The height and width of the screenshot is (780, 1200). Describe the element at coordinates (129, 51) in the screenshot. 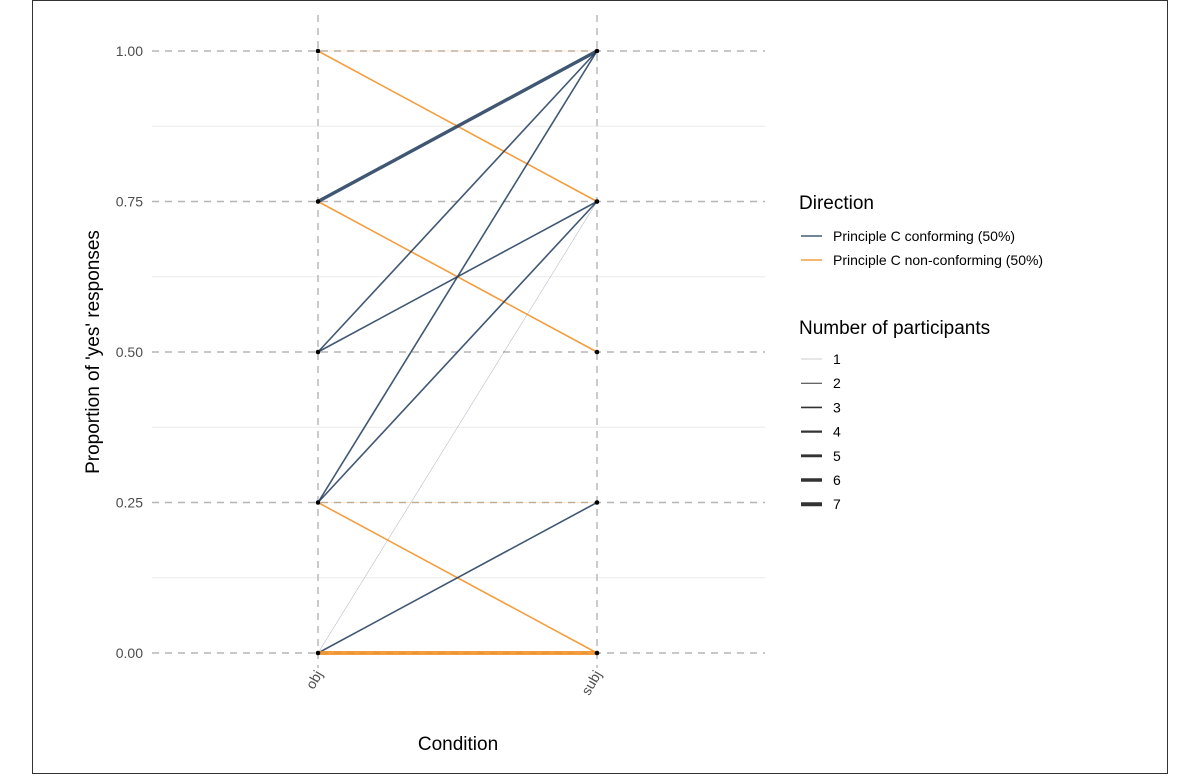

I see `y-tick-label: 1.00` at that location.